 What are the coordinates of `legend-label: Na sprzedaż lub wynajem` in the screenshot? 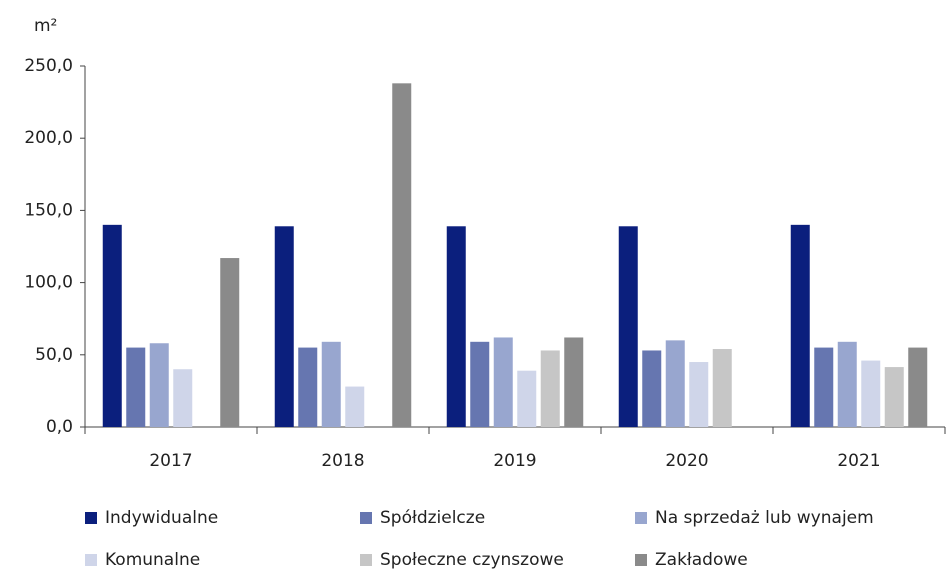 It's located at (764, 518).